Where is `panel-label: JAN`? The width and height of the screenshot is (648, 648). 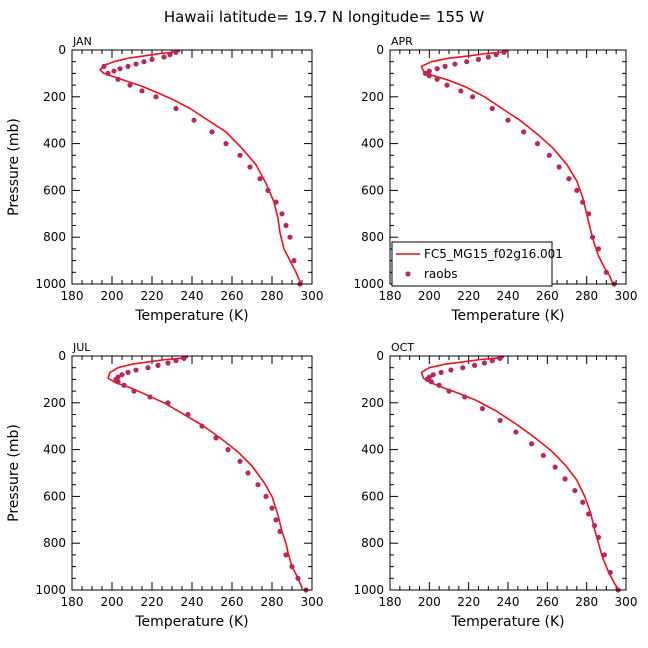
panel-label: JAN is located at coordinates (82, 41).